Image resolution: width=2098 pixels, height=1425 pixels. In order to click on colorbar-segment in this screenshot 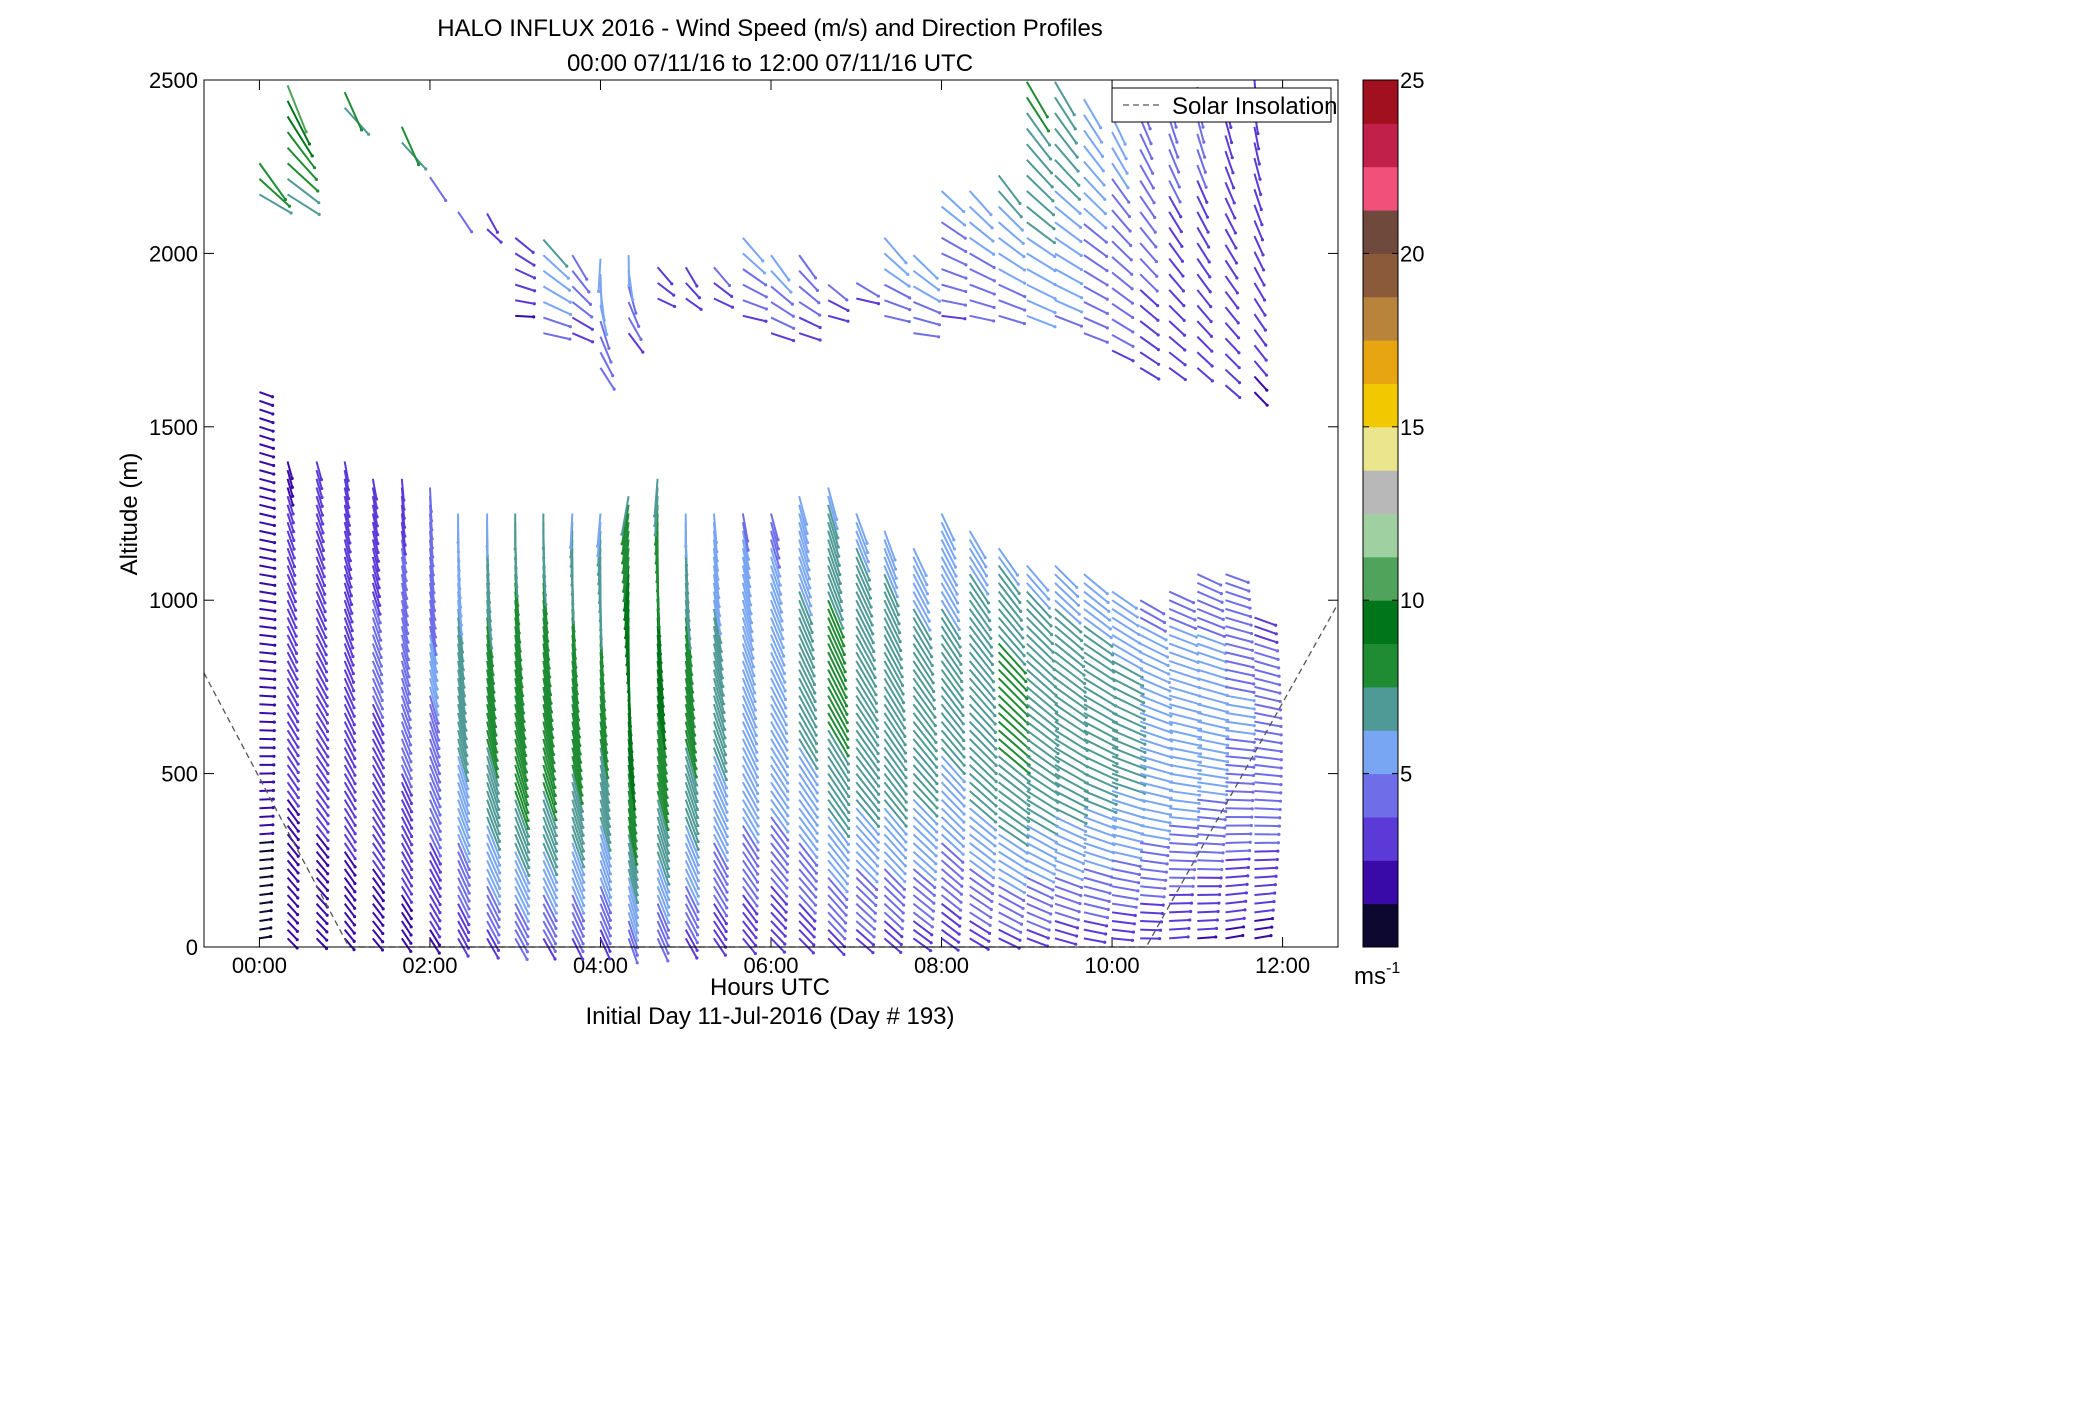, I will do `click(1380, 232)`.